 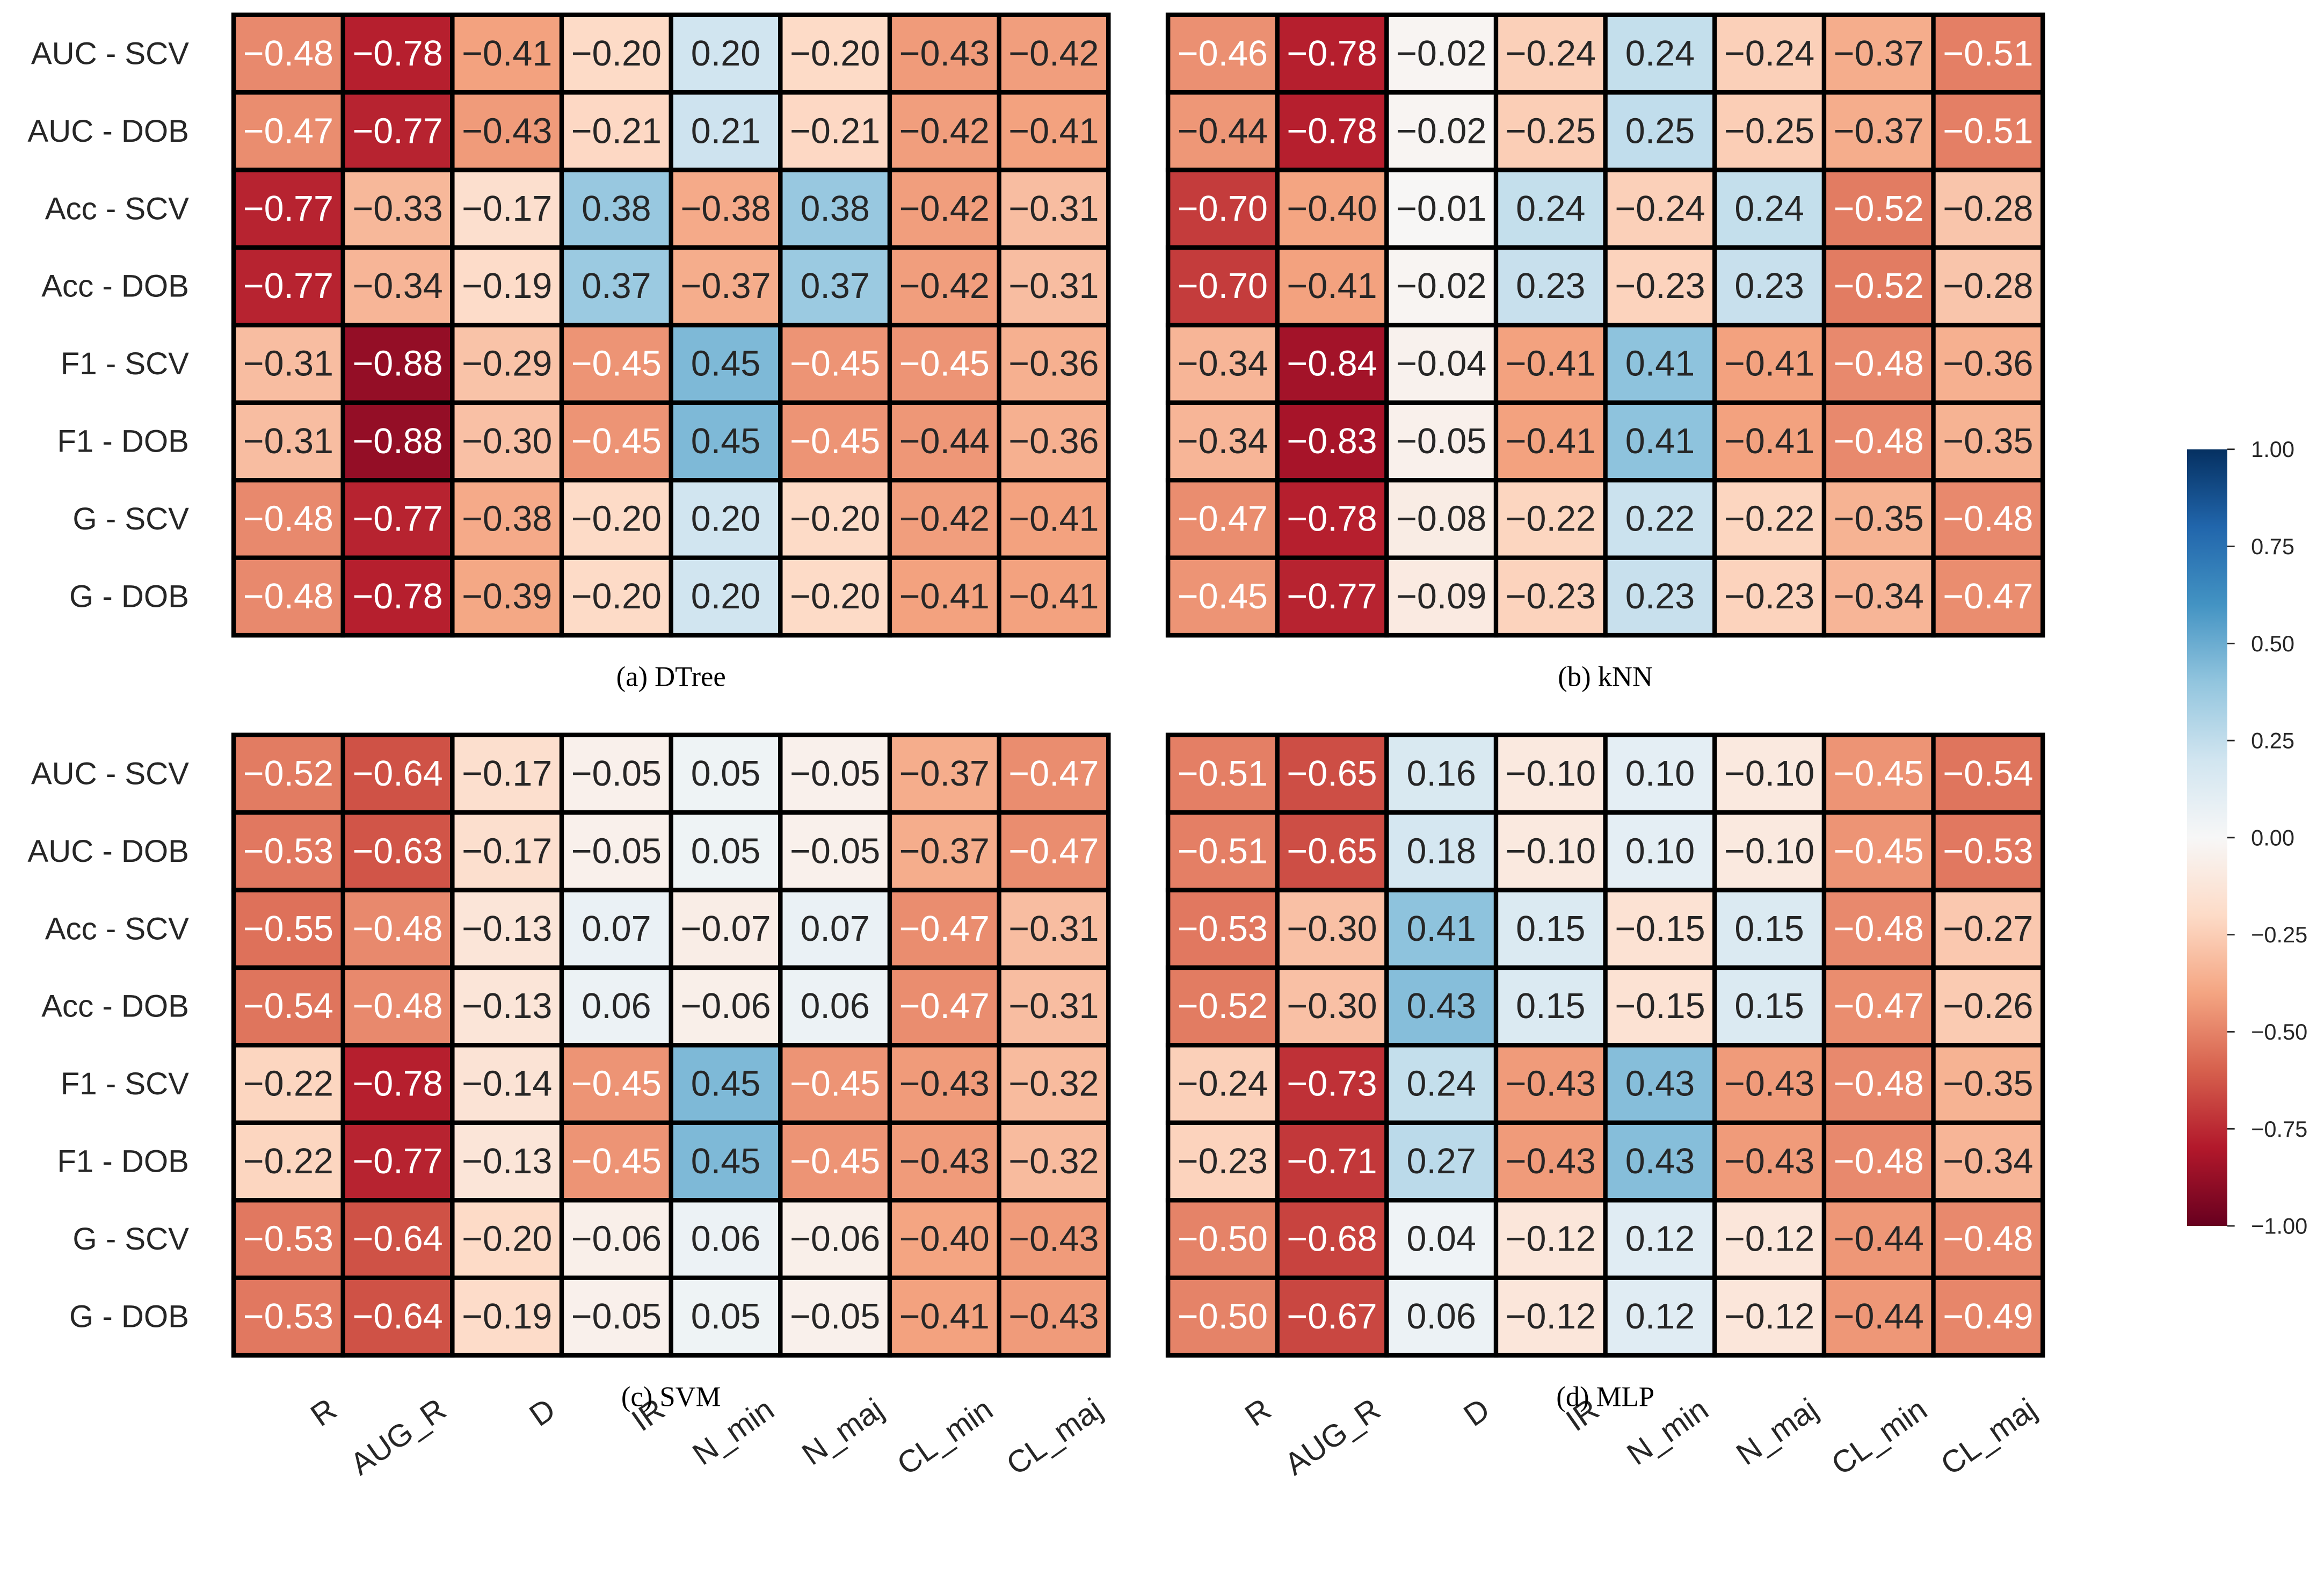 What do you see at coordinates (1769, 519) in the screenshot?
I see `cell-label: −0.22` at bounding box center [1769, 519].